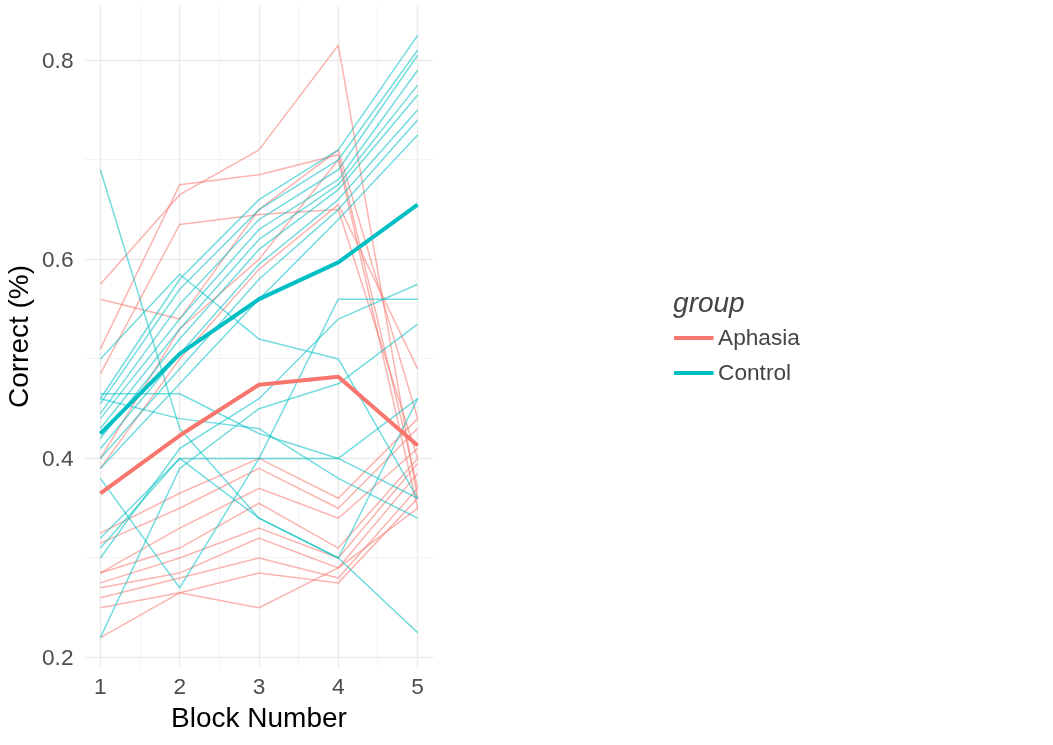 The image size is (1053, 745). Describe the element at coordinates (58, 258) in the screenshot. I see `y-tick-label: 0.6` at that location.